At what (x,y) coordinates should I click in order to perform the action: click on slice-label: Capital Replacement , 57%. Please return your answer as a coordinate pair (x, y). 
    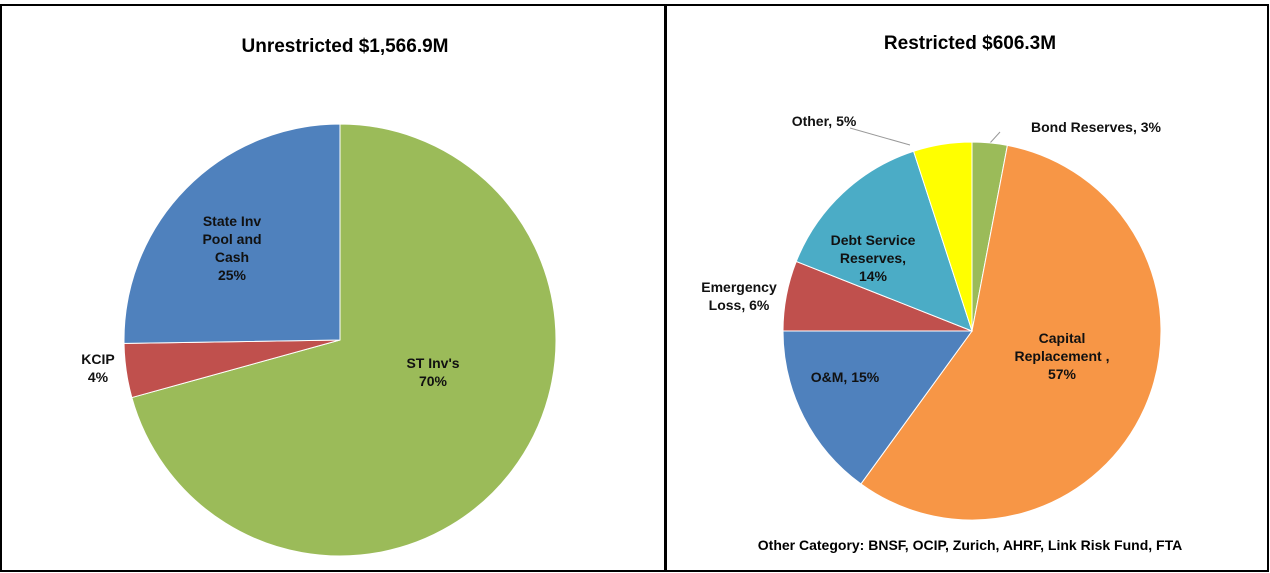
    Looking at the image, I should click on (1062, 356).